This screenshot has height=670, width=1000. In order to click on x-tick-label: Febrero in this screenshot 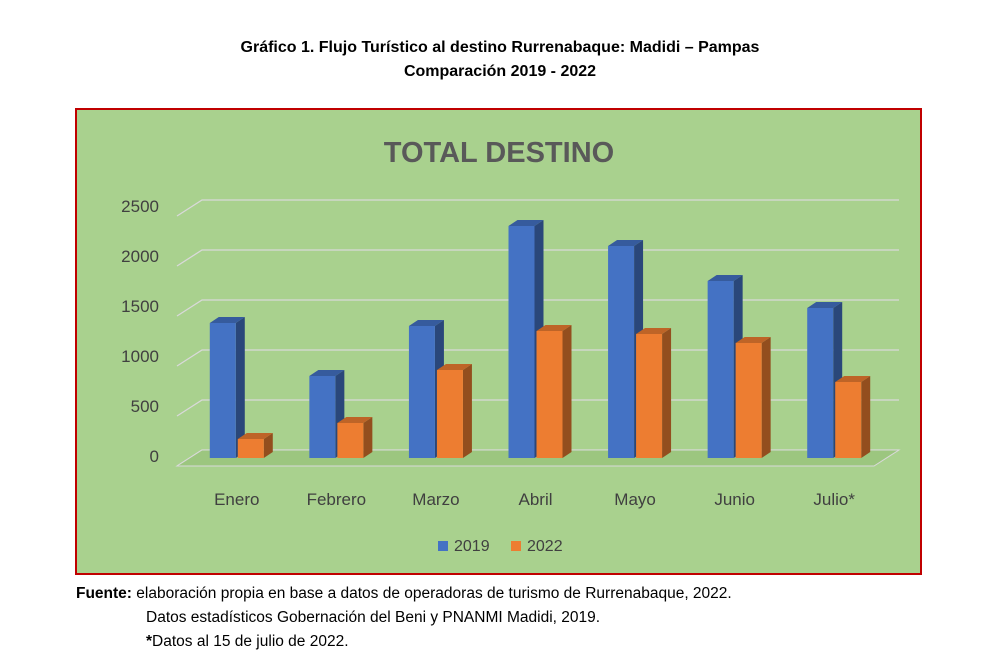, I will do `click(337, 499)`.